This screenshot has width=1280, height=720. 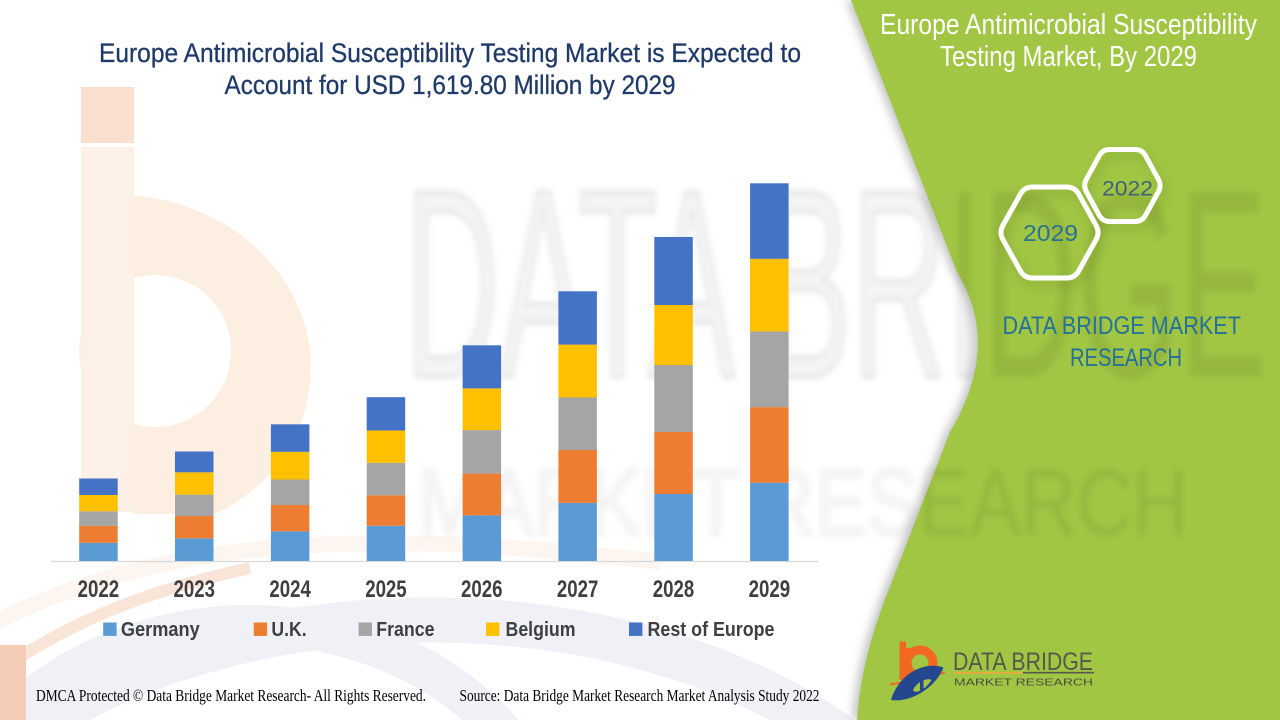 I want to click on svg-text: RESEARCH, so click(x=1126, y=358).